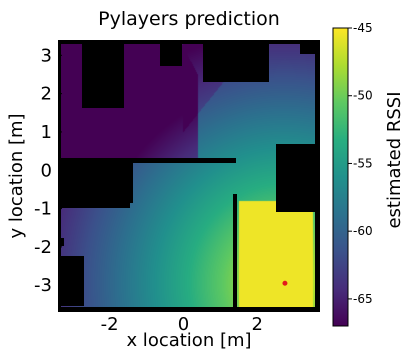  What do you see at coordinates (363, 28) in the screenshot?
I see `colorbar-tick-label: -45` at bounding box center [363, 28].